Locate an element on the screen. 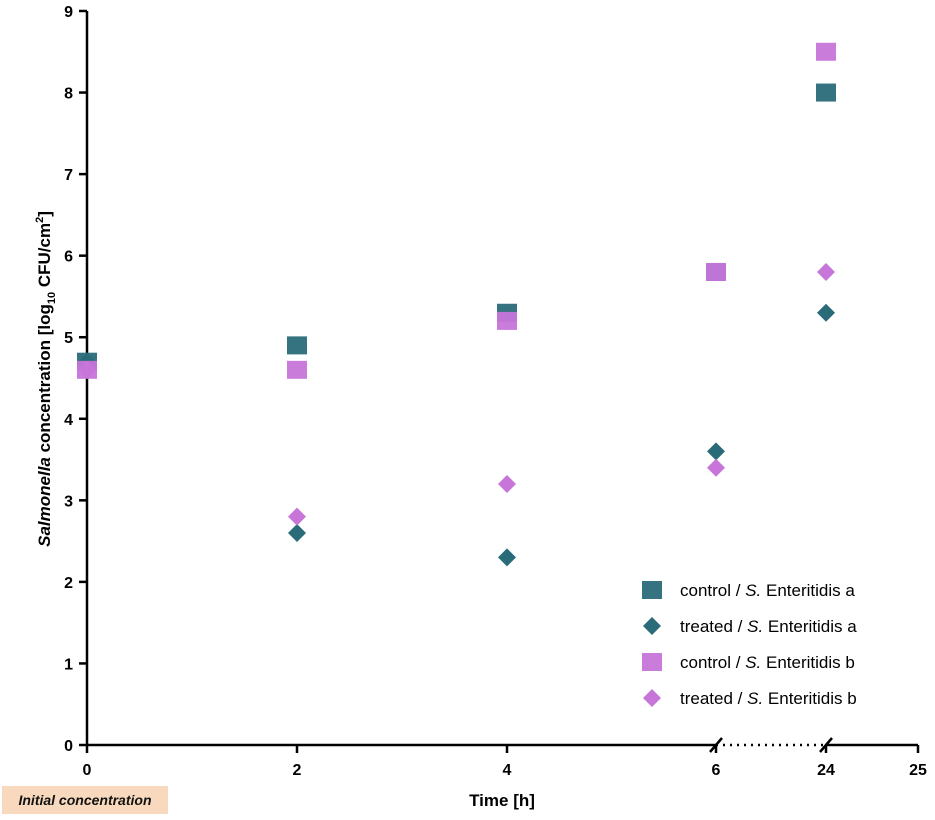 This screenshot has height=820, width=935. legend-label-3: treated / S. Enteritidis b is located at coordinates (768, 698).